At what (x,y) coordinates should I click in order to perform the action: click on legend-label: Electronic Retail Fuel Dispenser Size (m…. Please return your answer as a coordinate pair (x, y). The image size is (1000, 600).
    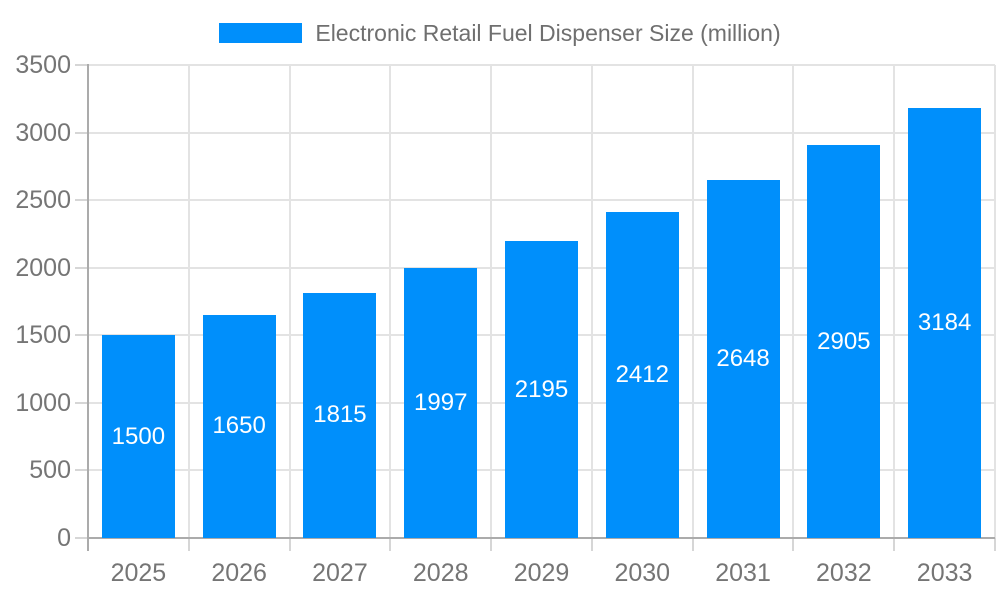
    Looking at the image, I should click on (548, 33).